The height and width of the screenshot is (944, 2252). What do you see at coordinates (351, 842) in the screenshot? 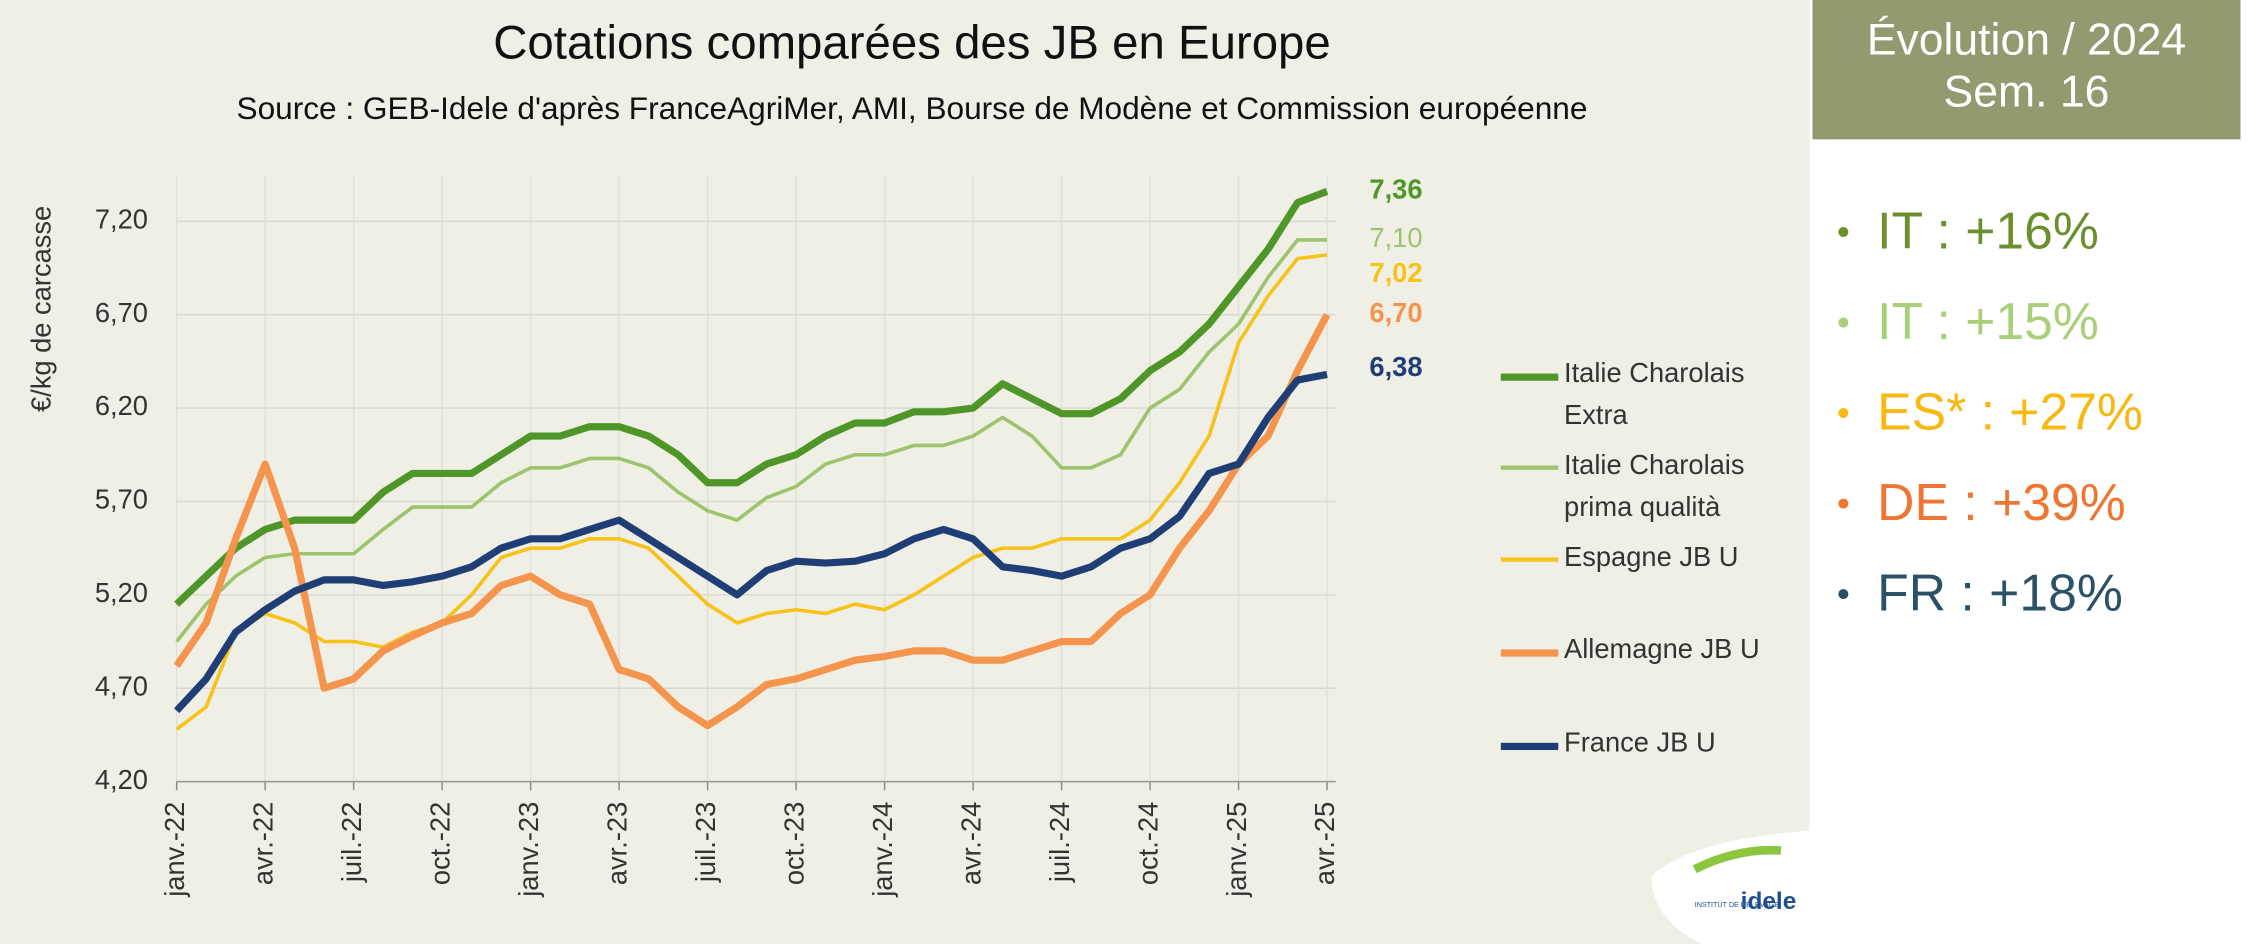
I see `x-tick-label: juil.-22` at bounding box center [351, 842].